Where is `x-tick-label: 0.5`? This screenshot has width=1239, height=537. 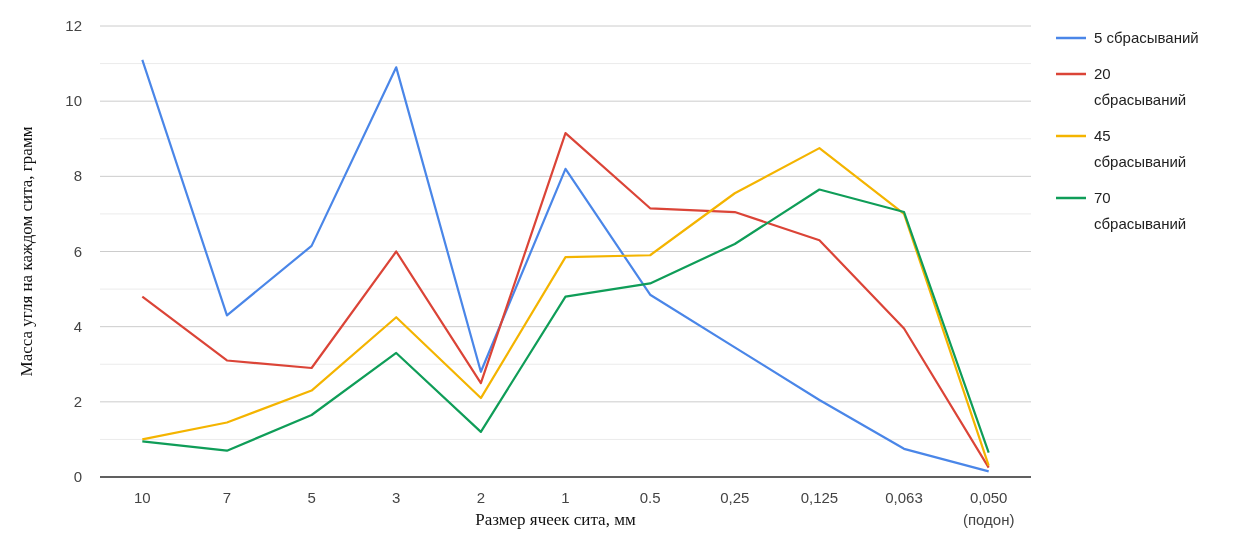 x-tick-label: 0.5 is located at coordinates (650, 497).